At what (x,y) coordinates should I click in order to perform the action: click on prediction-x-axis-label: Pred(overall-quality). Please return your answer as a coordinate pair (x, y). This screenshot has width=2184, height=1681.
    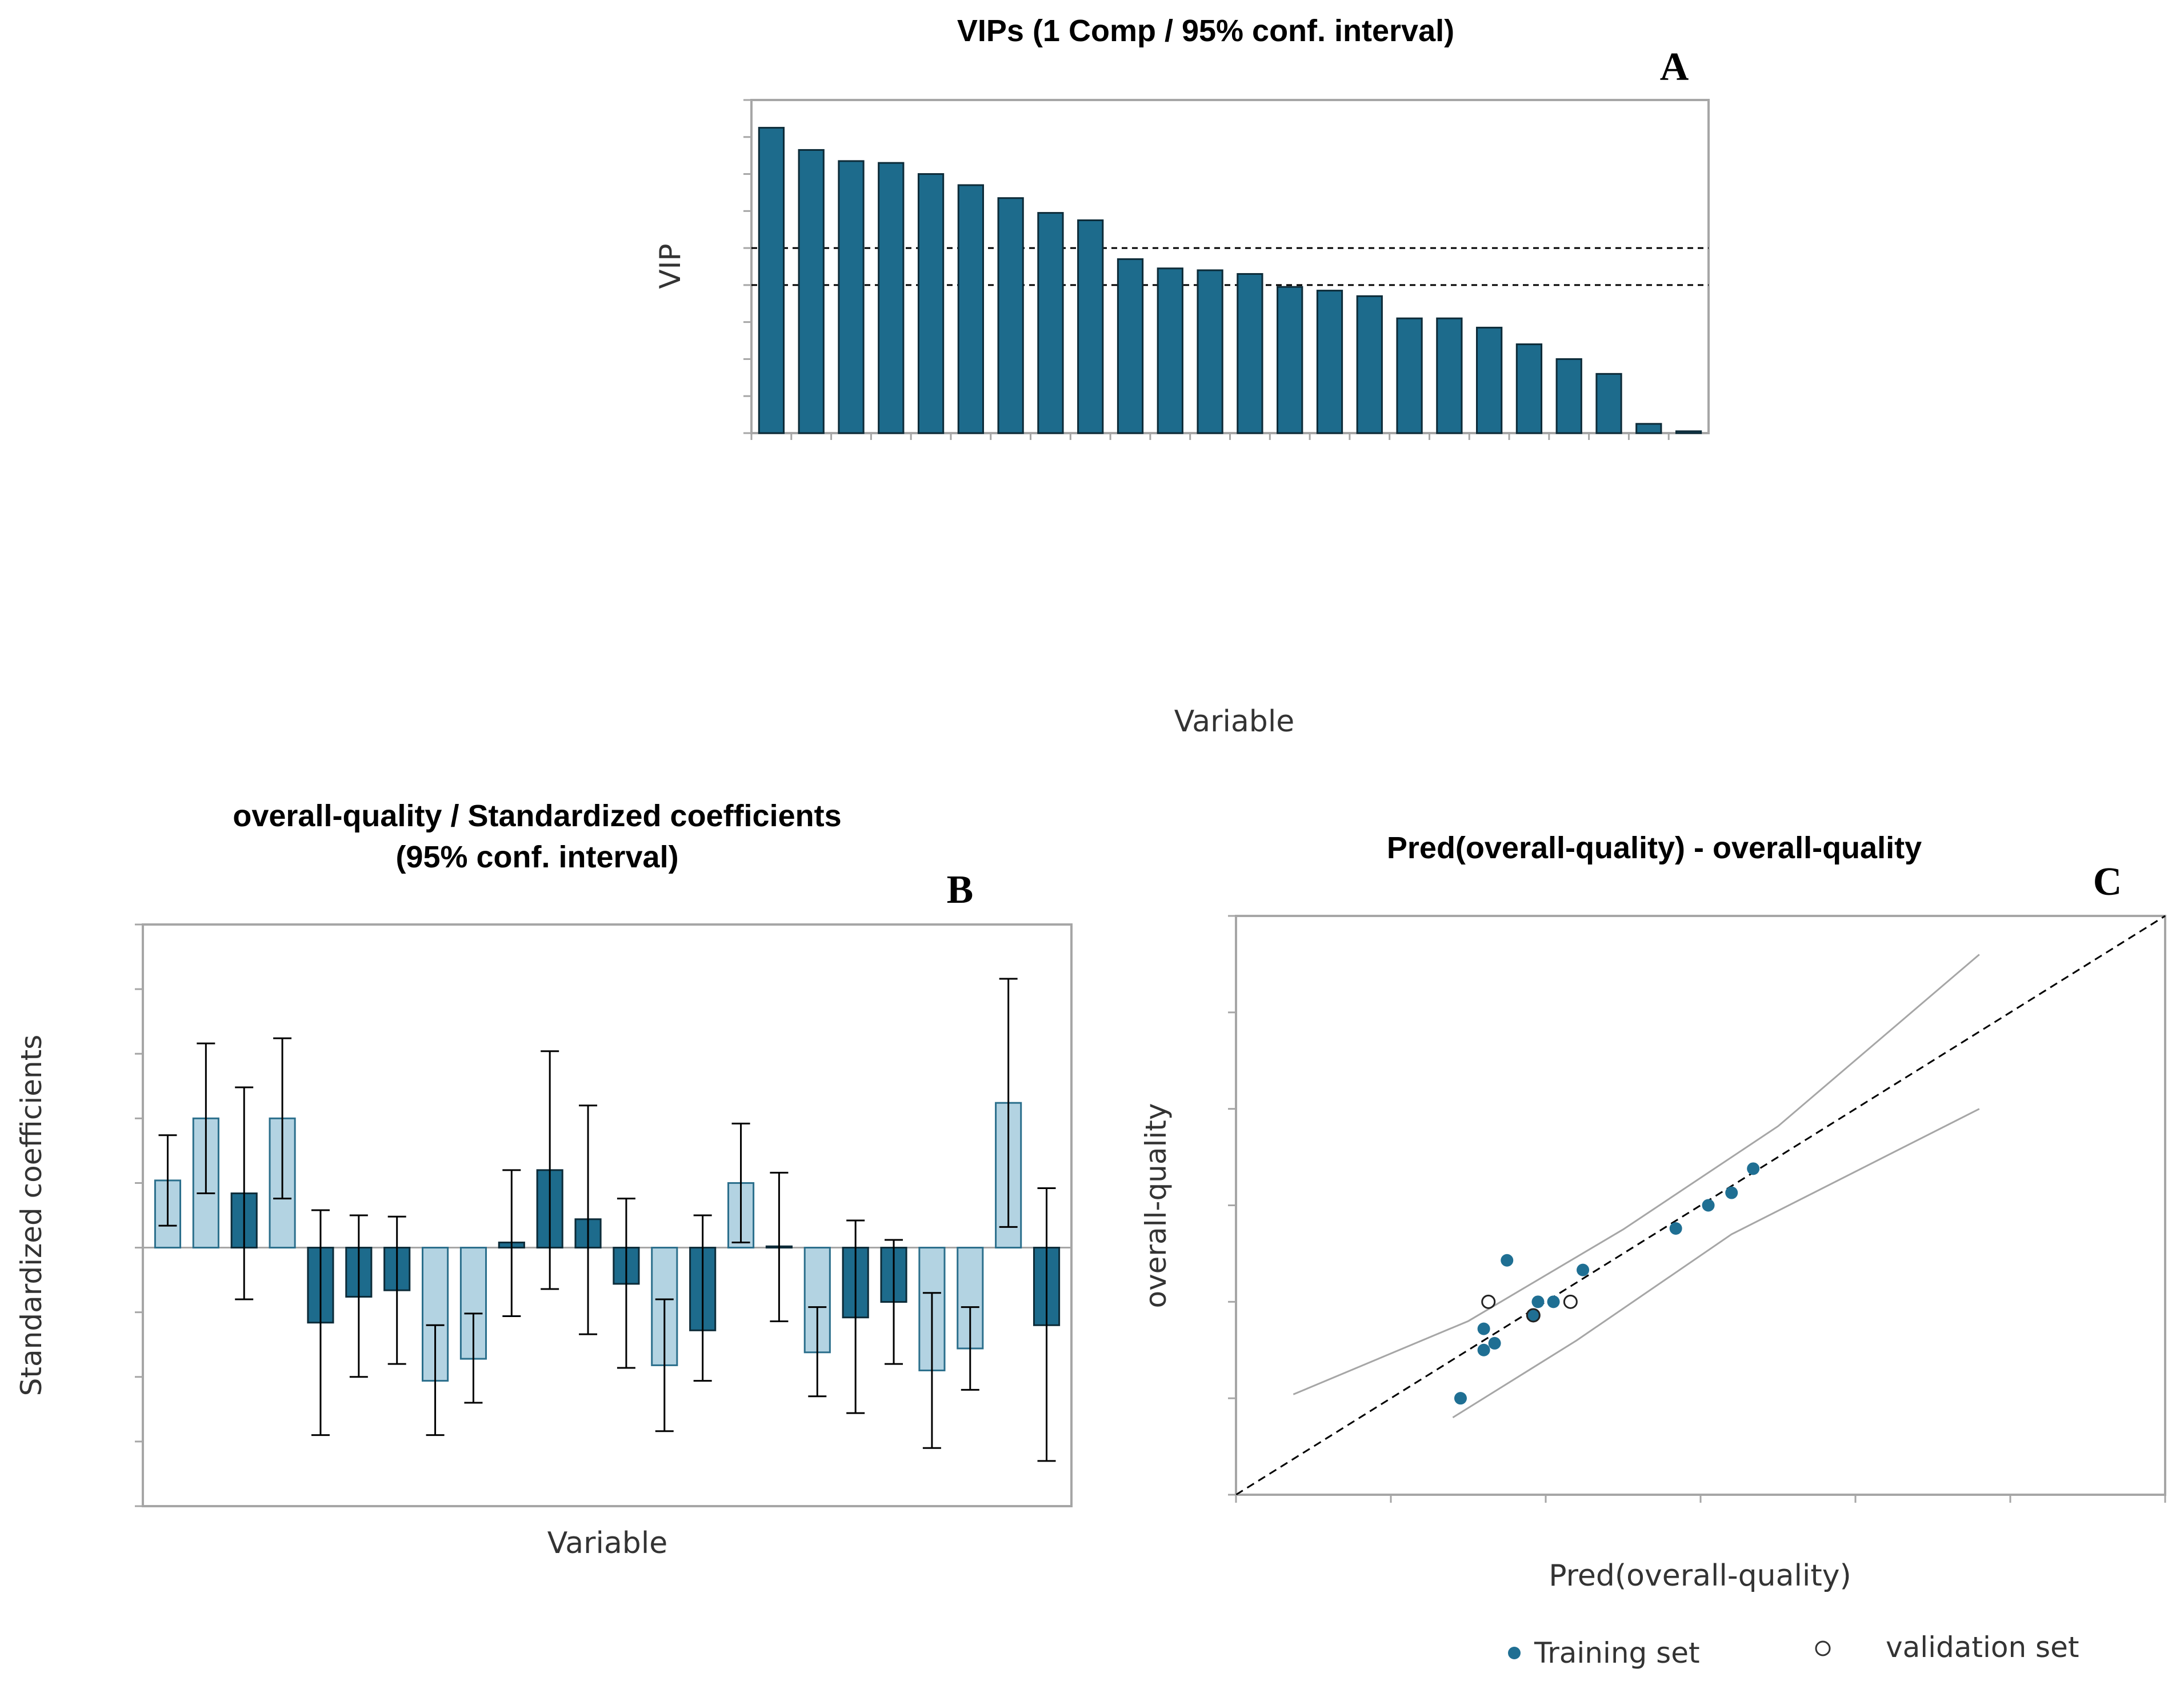
    Looking at the image, I should click on (1700, 1576).